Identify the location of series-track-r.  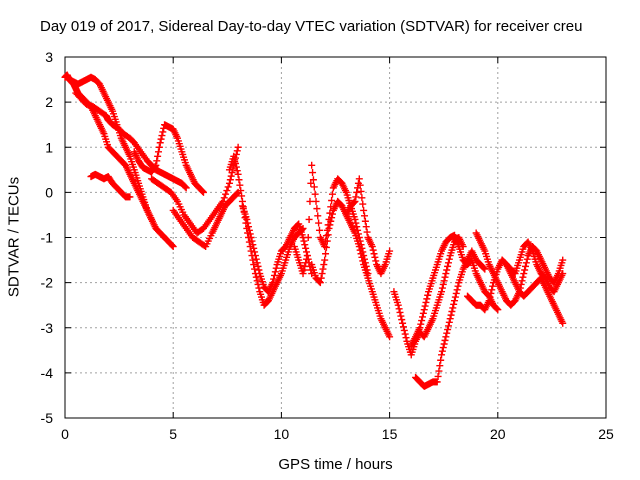
(532, 267).